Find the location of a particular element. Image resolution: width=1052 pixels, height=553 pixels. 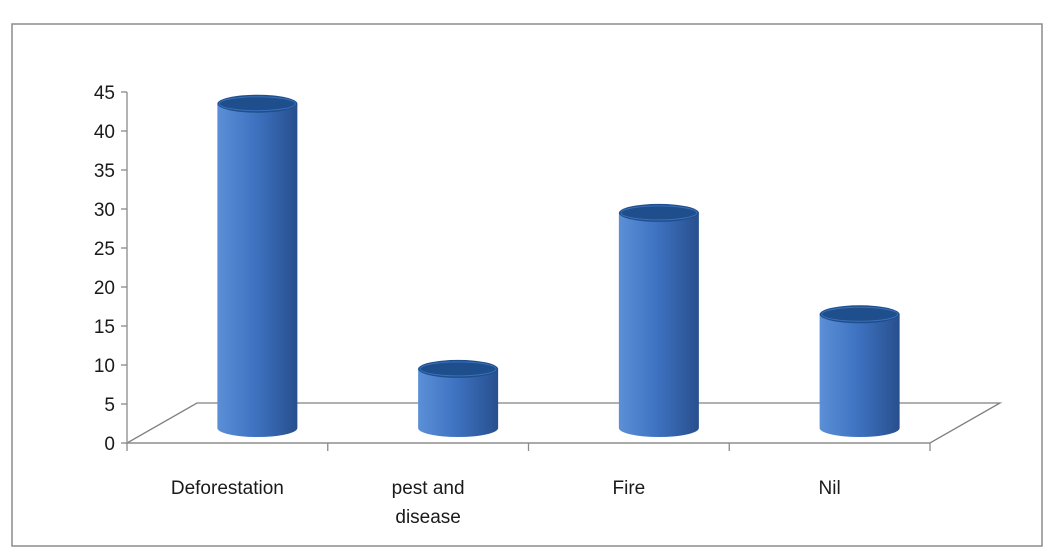

y-tick-label: 25 is located at coordinates (104, 249).